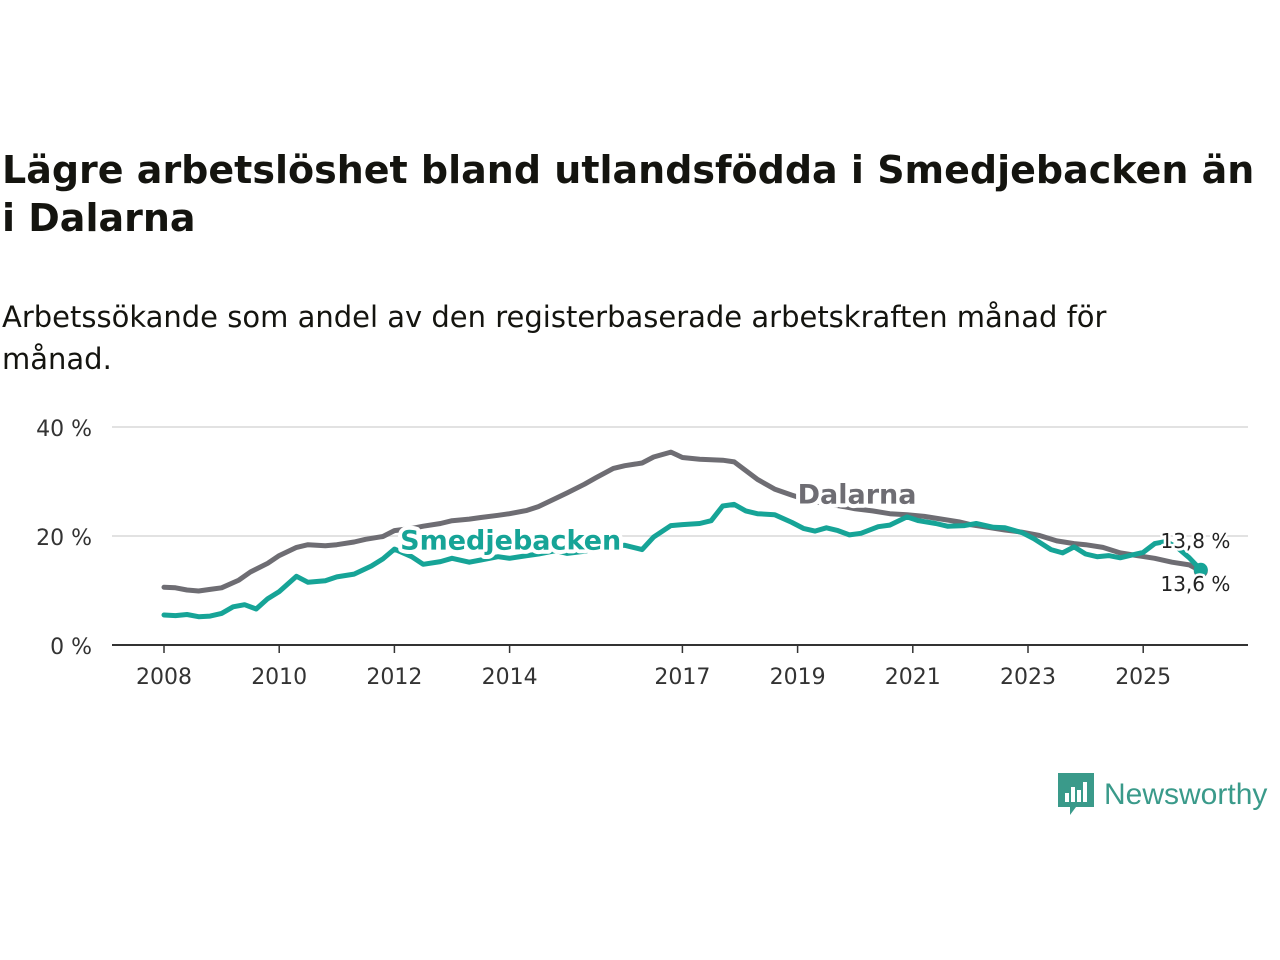  Describe the element at coordinates (71, 647) in the screenshot. I see `y-tick-label: 0 %` at that location.